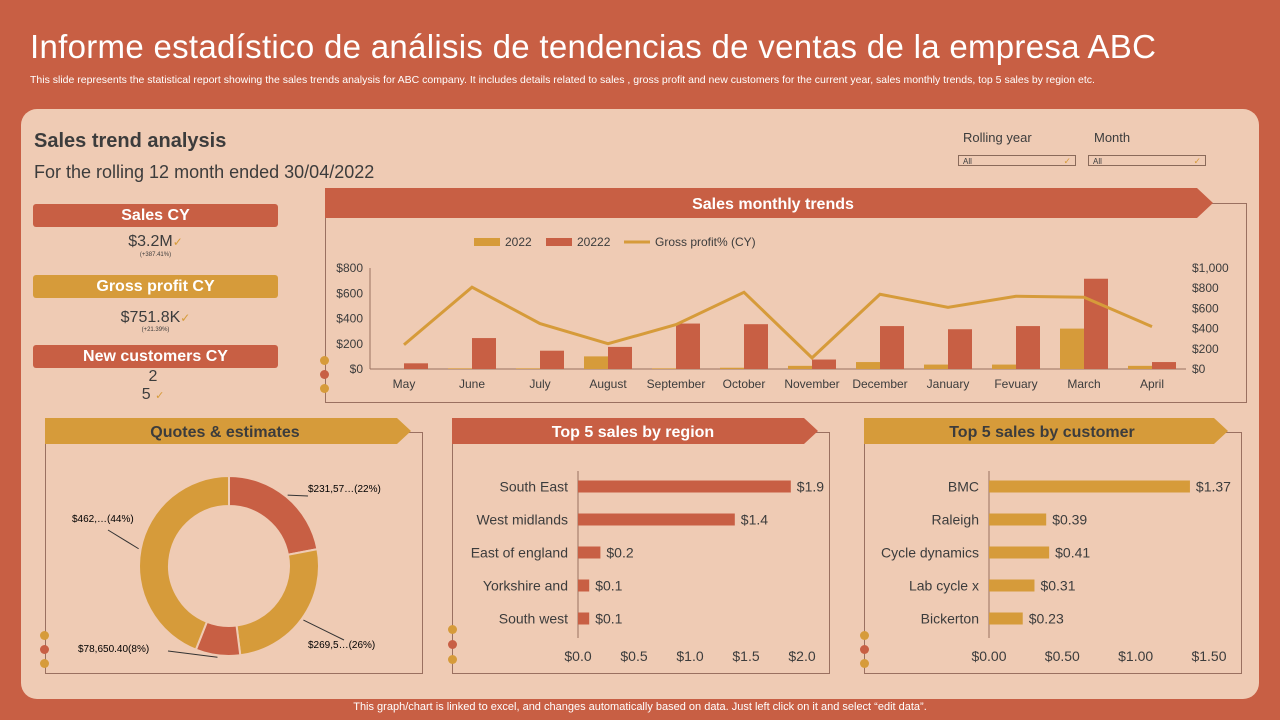 The width and height of the screenshot is (1280, 720). I want to click on category-label: Cycle dynamics, so click(930, 553).